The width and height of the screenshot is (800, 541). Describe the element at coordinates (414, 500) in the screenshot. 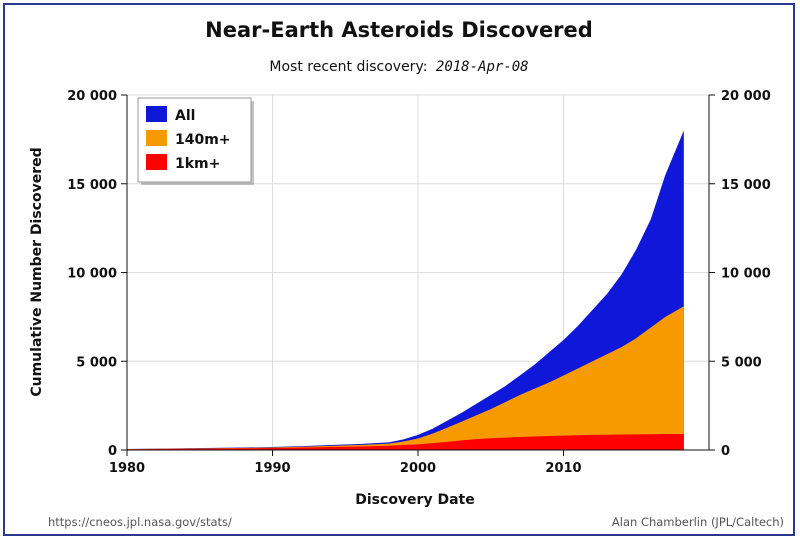

I see `x-axis-label: Discovery Date` at that location.